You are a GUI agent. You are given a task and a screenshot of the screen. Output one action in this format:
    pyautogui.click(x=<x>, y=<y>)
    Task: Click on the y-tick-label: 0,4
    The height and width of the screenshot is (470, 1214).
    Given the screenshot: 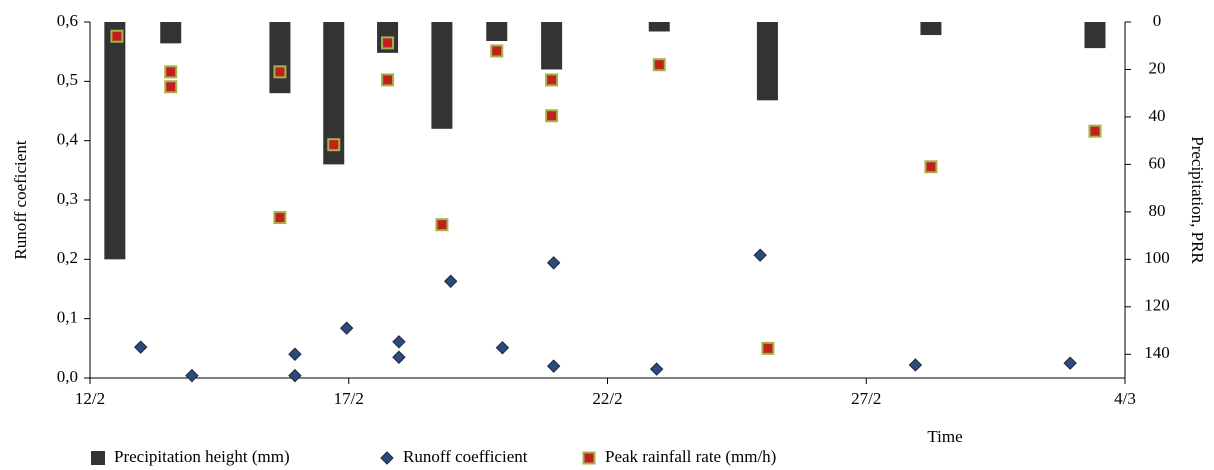 What is the action you would take?
    pyautogui.click(x=68, y=139)
    